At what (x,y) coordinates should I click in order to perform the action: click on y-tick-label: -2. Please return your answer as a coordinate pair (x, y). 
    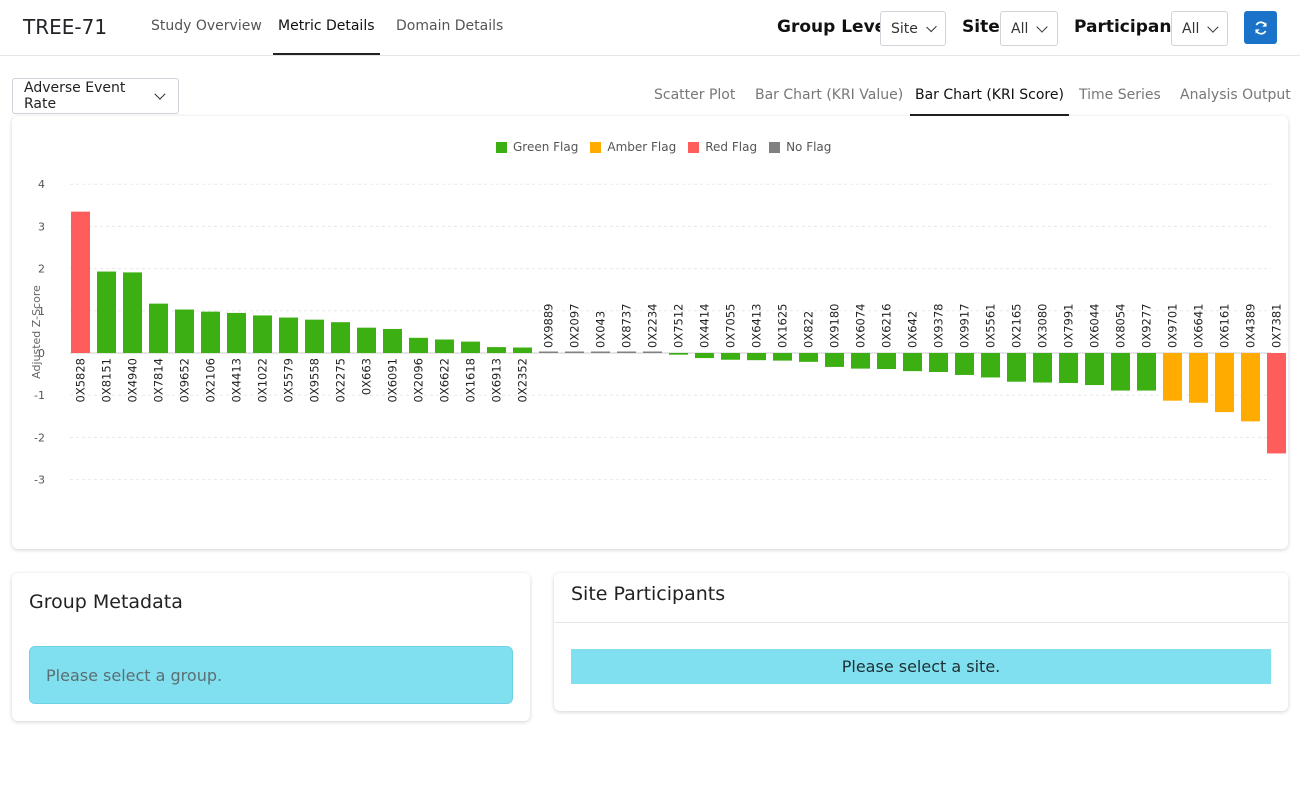
    Looking at the image, I should click on (39, 437).